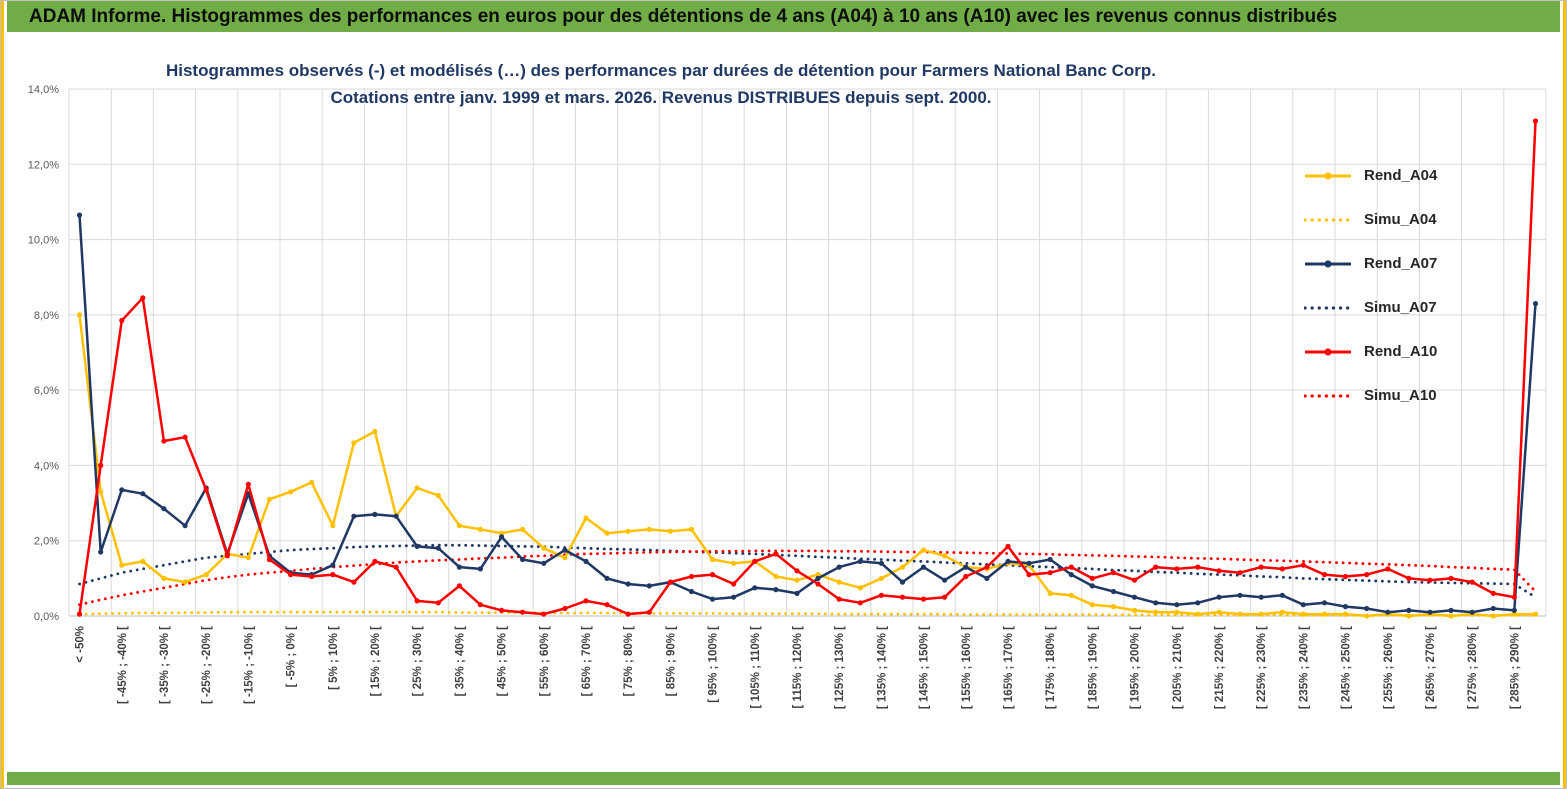 This screenshot has height=789, width=1567. What do you see at coordinates (43, 241) in the screenshot?
I see `svg-text: 10,0%` at bounding box center [43, 241].